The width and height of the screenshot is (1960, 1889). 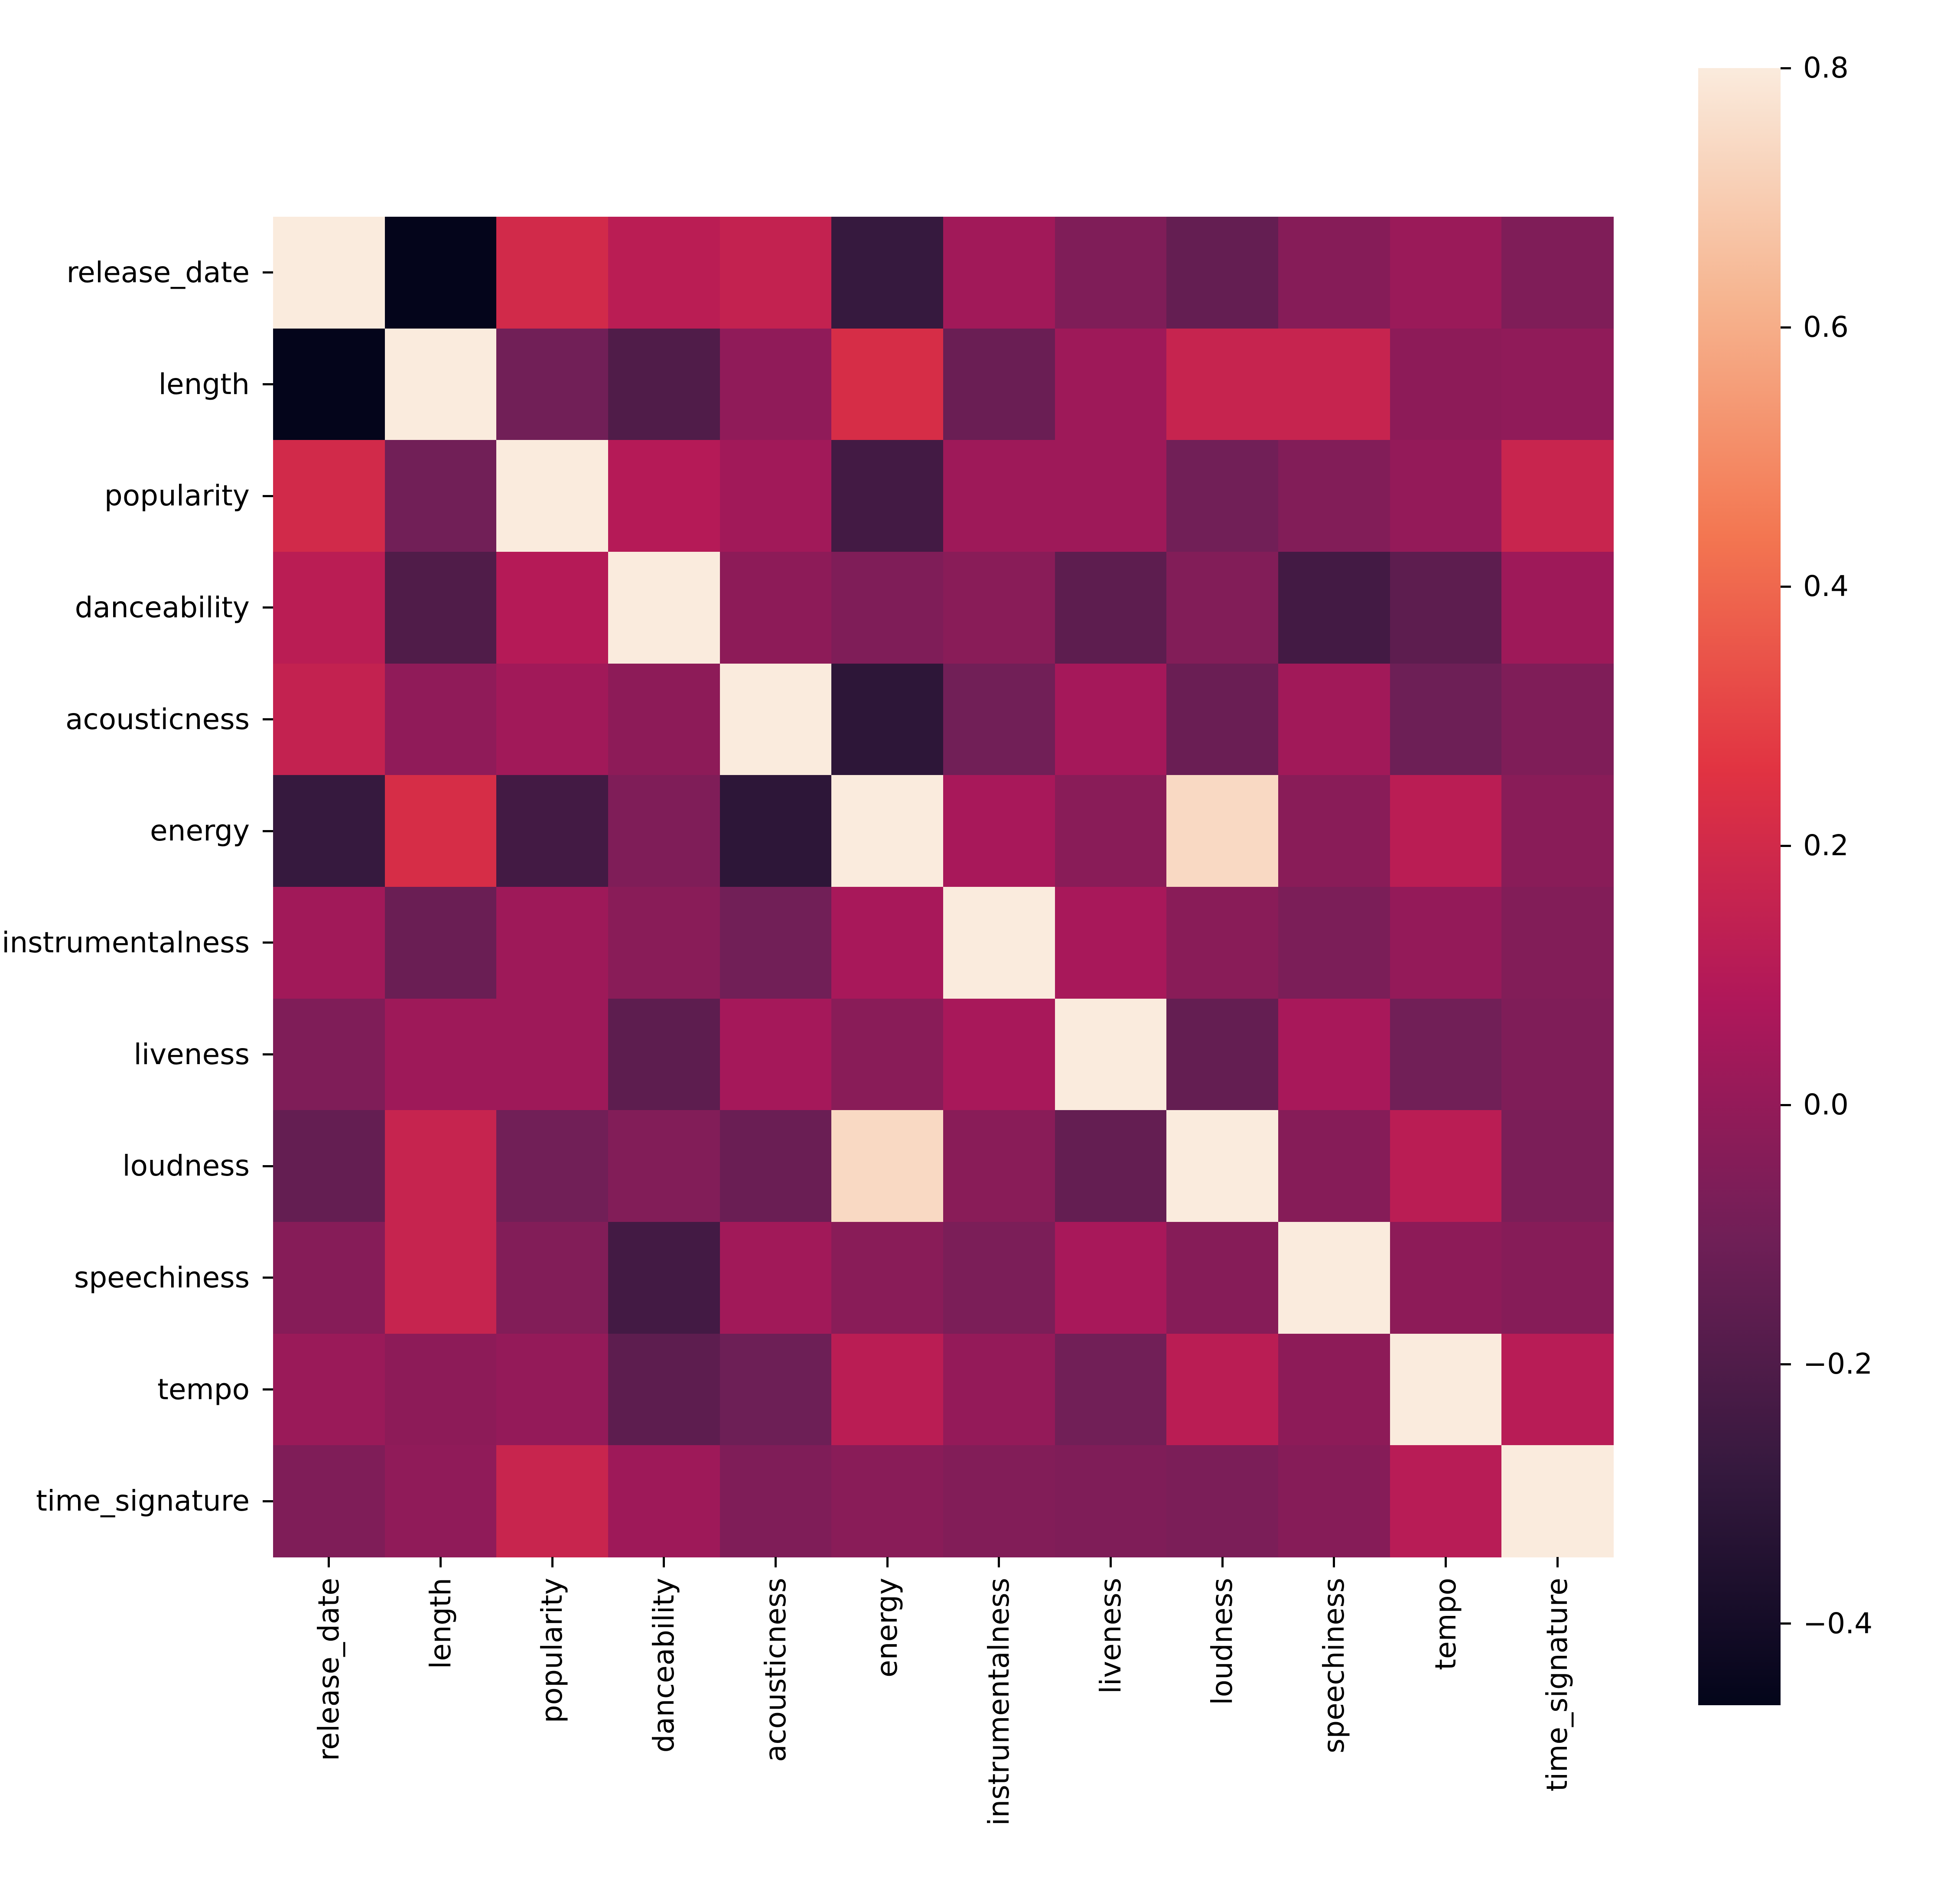 What do you see at coordinates (1838, 1364) in the screenshot?
I see `colorbar-tick-label: −0.2` at bounding box center [1838, 1364].